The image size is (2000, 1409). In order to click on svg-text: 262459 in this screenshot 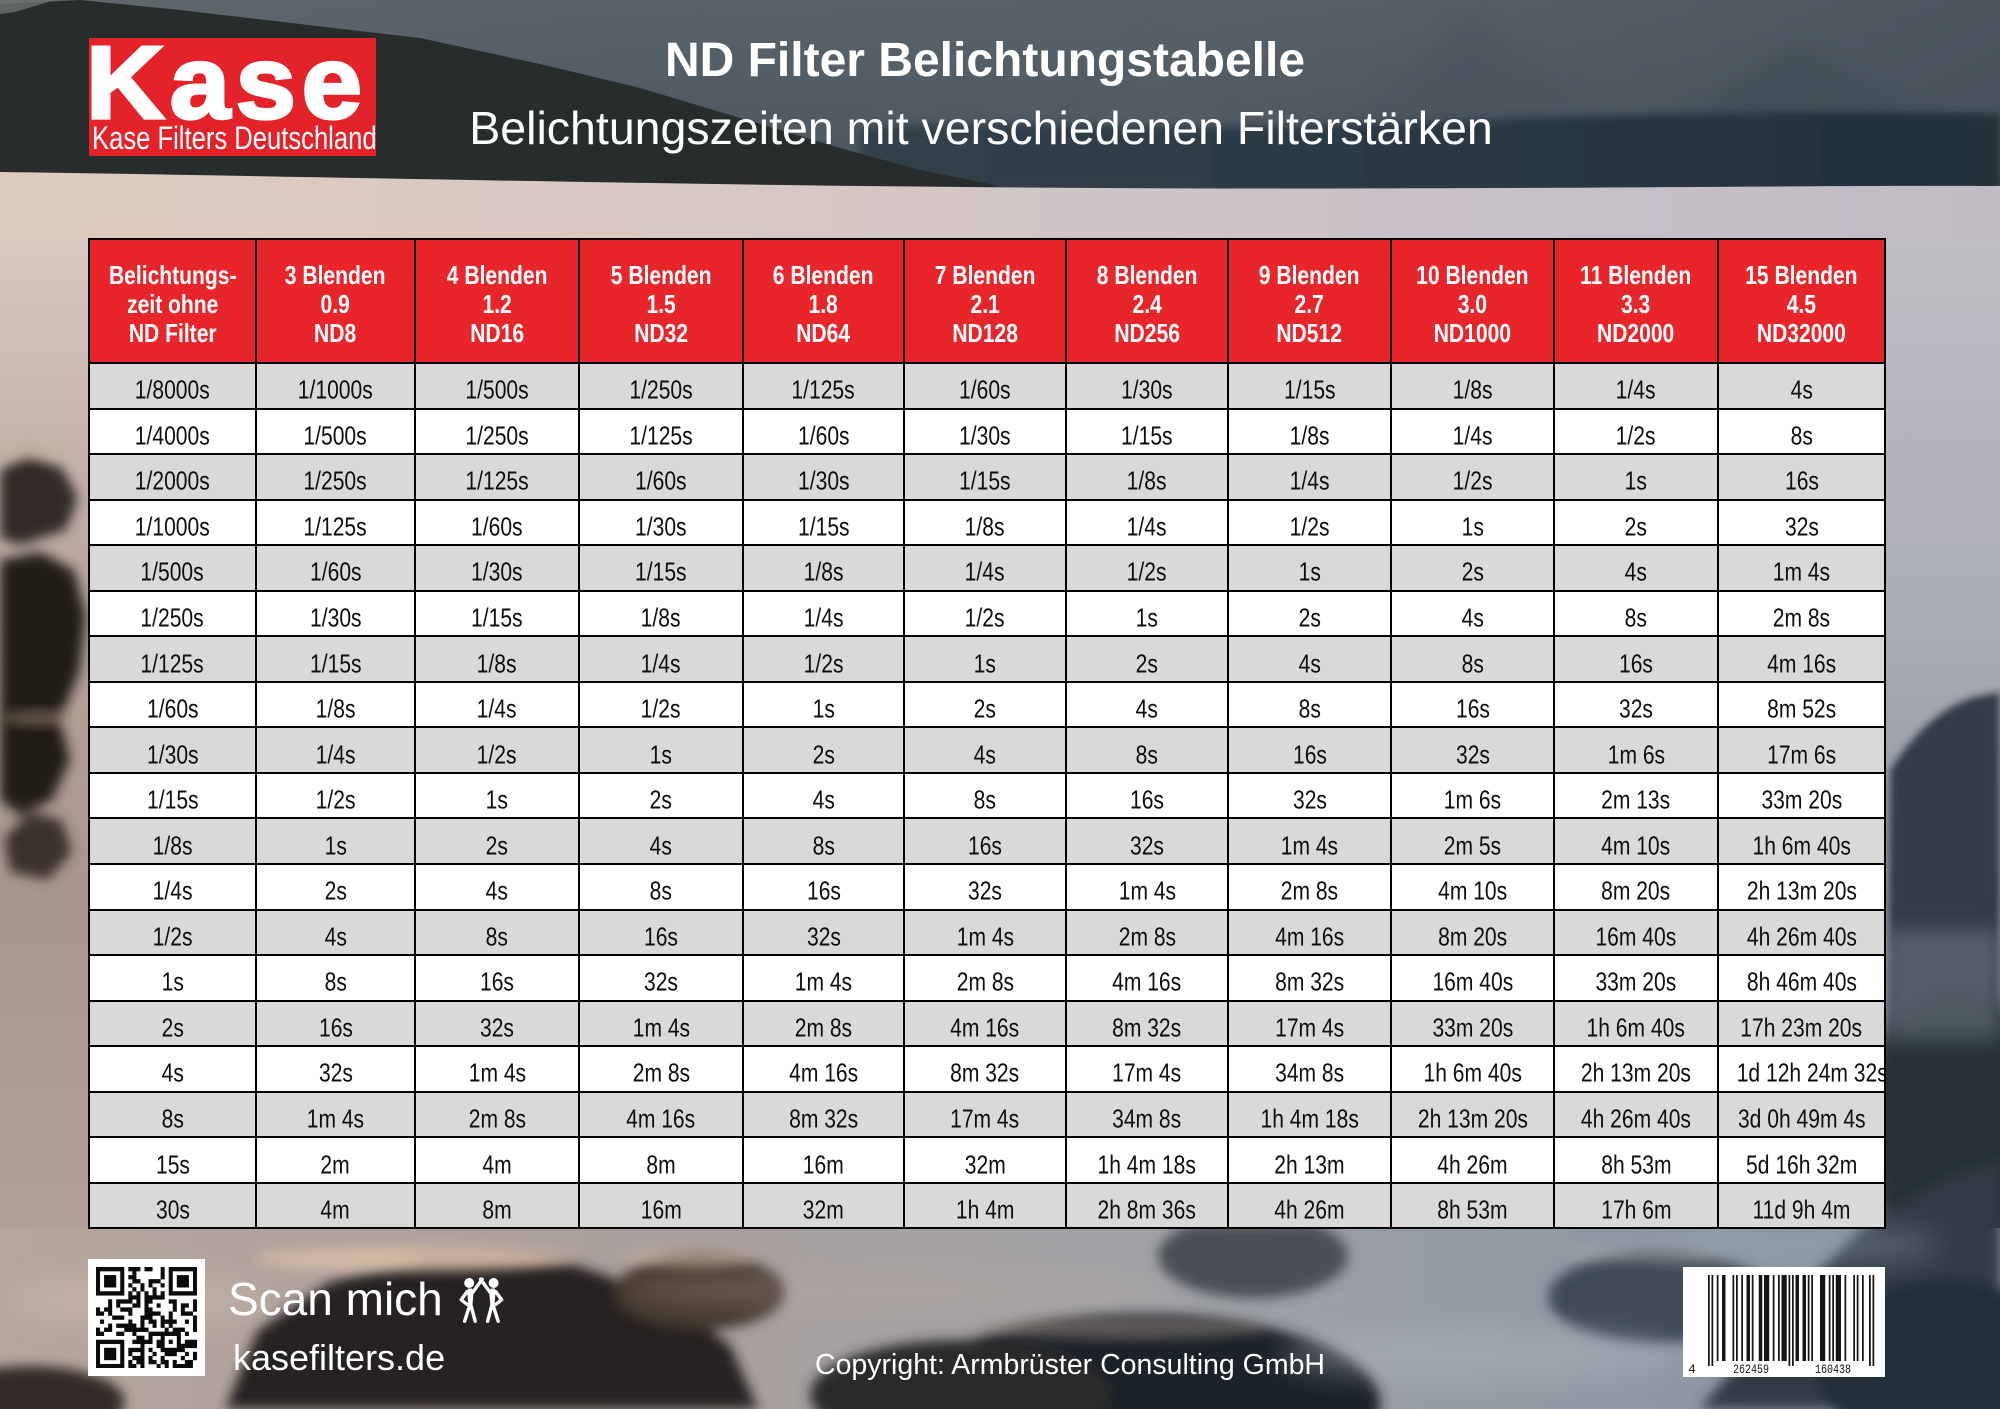, I will do `click(1751, 1370)`.